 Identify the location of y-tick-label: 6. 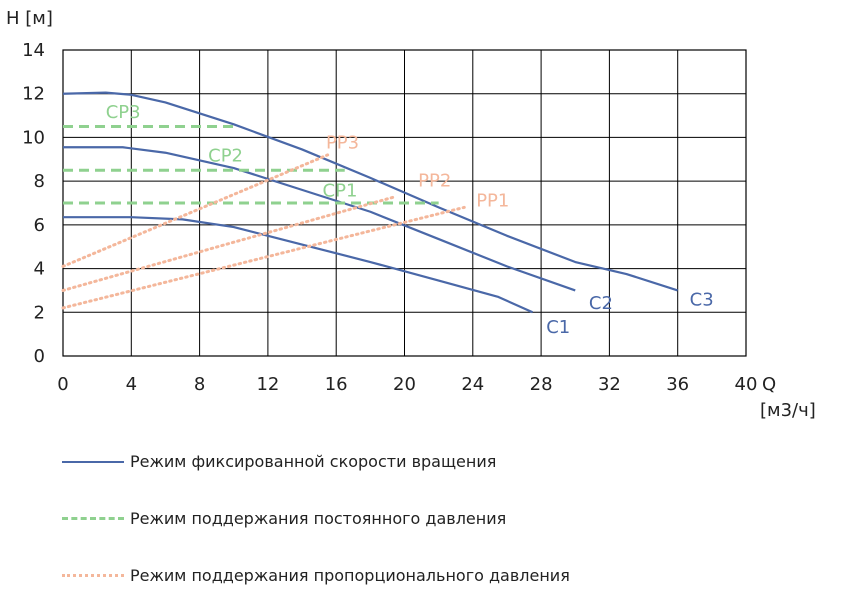
(39, 225).